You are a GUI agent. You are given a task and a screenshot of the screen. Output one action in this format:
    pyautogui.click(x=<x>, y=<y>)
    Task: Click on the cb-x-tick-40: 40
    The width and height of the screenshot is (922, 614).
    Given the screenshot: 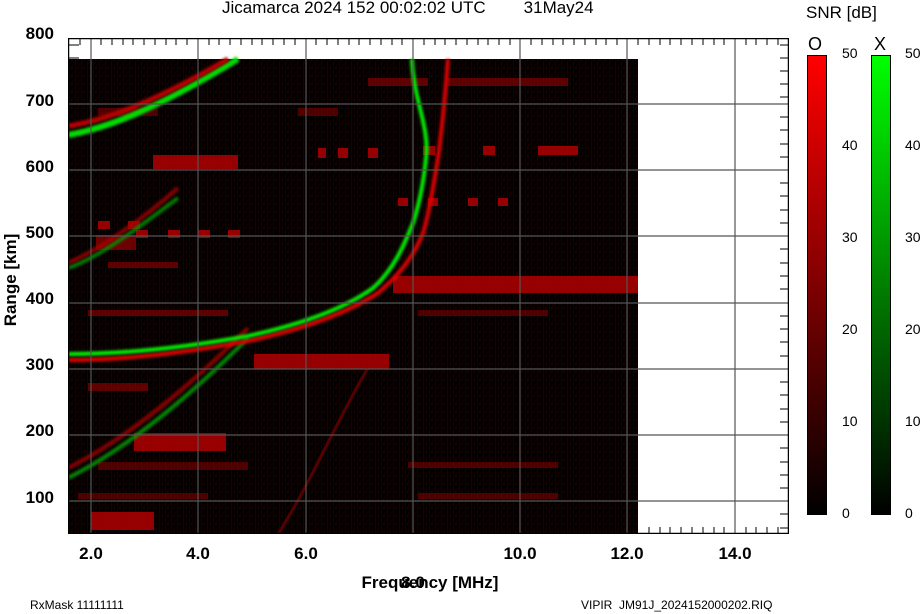 What is the action you would take?
    pyautogui.click(x=913, y=145)
    